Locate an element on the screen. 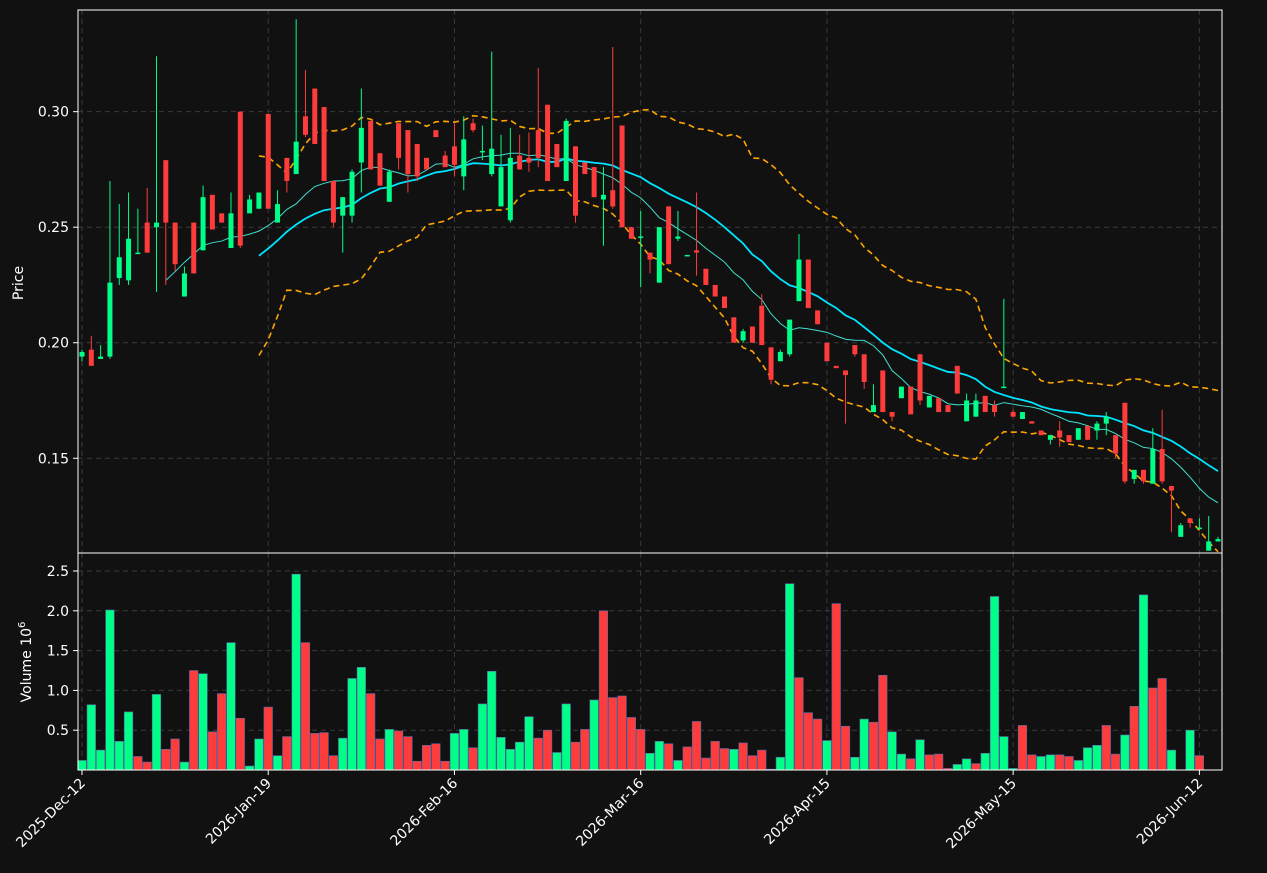 The width and height of the screenshot is (1267, 873). volume-tick-label: 2.0 is located at coordinates (58, 612).